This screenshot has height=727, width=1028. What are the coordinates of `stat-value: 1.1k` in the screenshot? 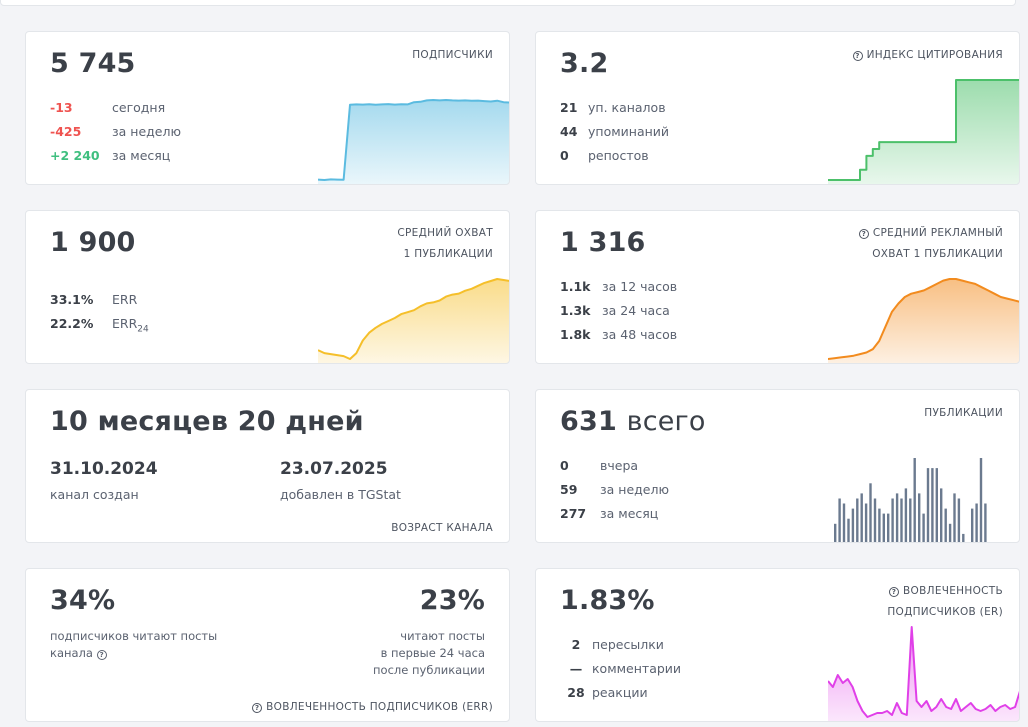 It's located at (575, 286).